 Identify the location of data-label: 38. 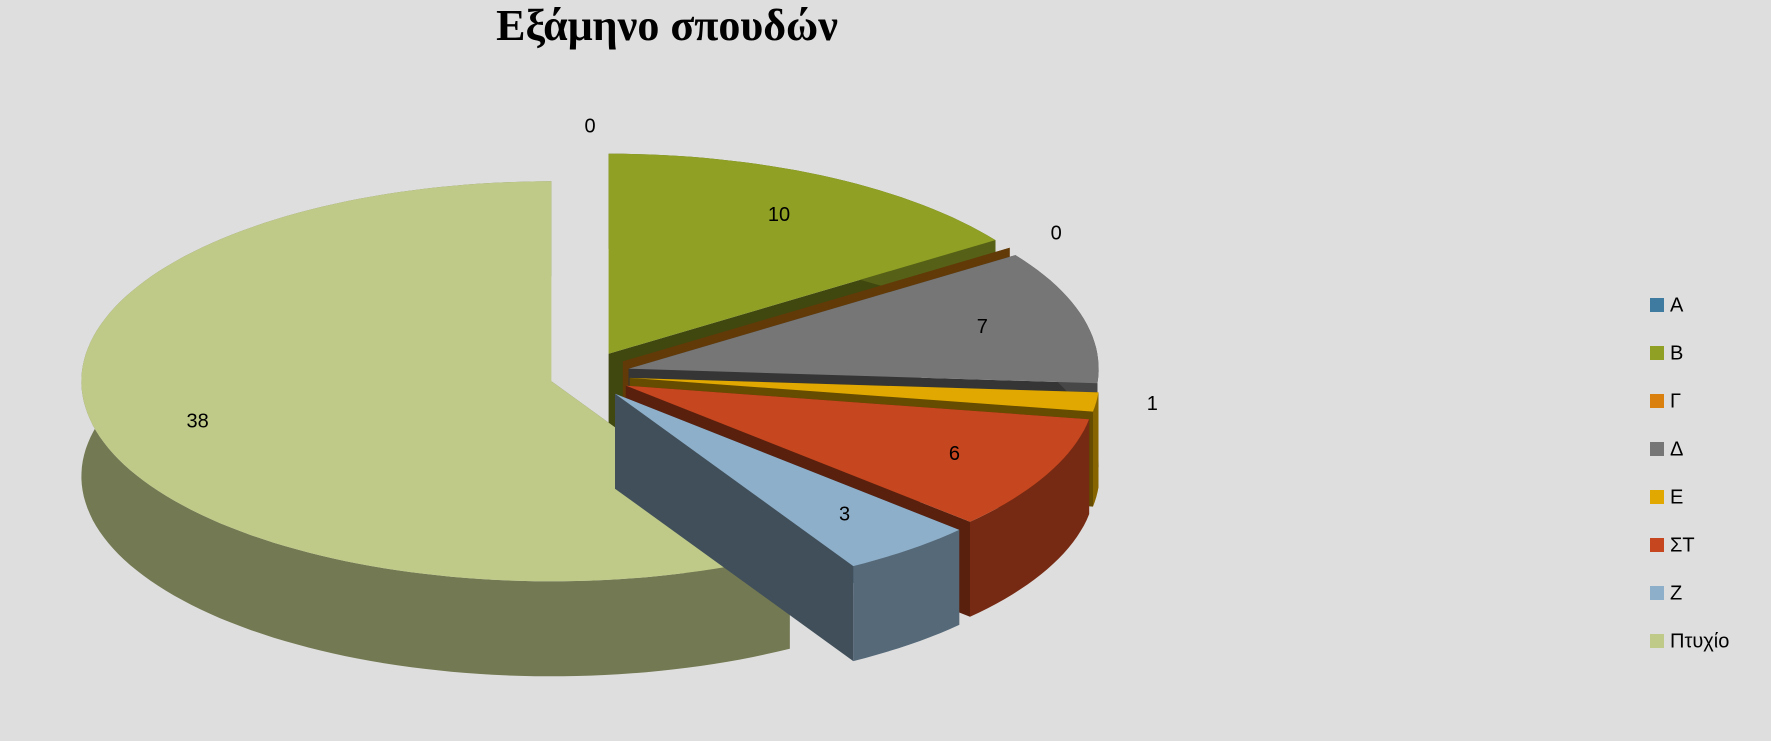
(198, 422).